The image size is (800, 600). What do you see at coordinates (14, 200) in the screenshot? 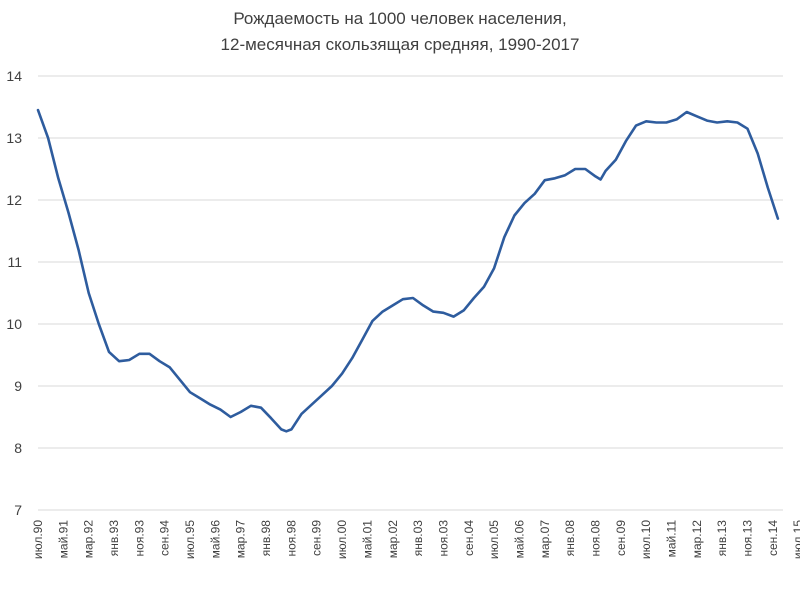
I see `y-tick-label-12: 12` at bounding box center [14, 200].